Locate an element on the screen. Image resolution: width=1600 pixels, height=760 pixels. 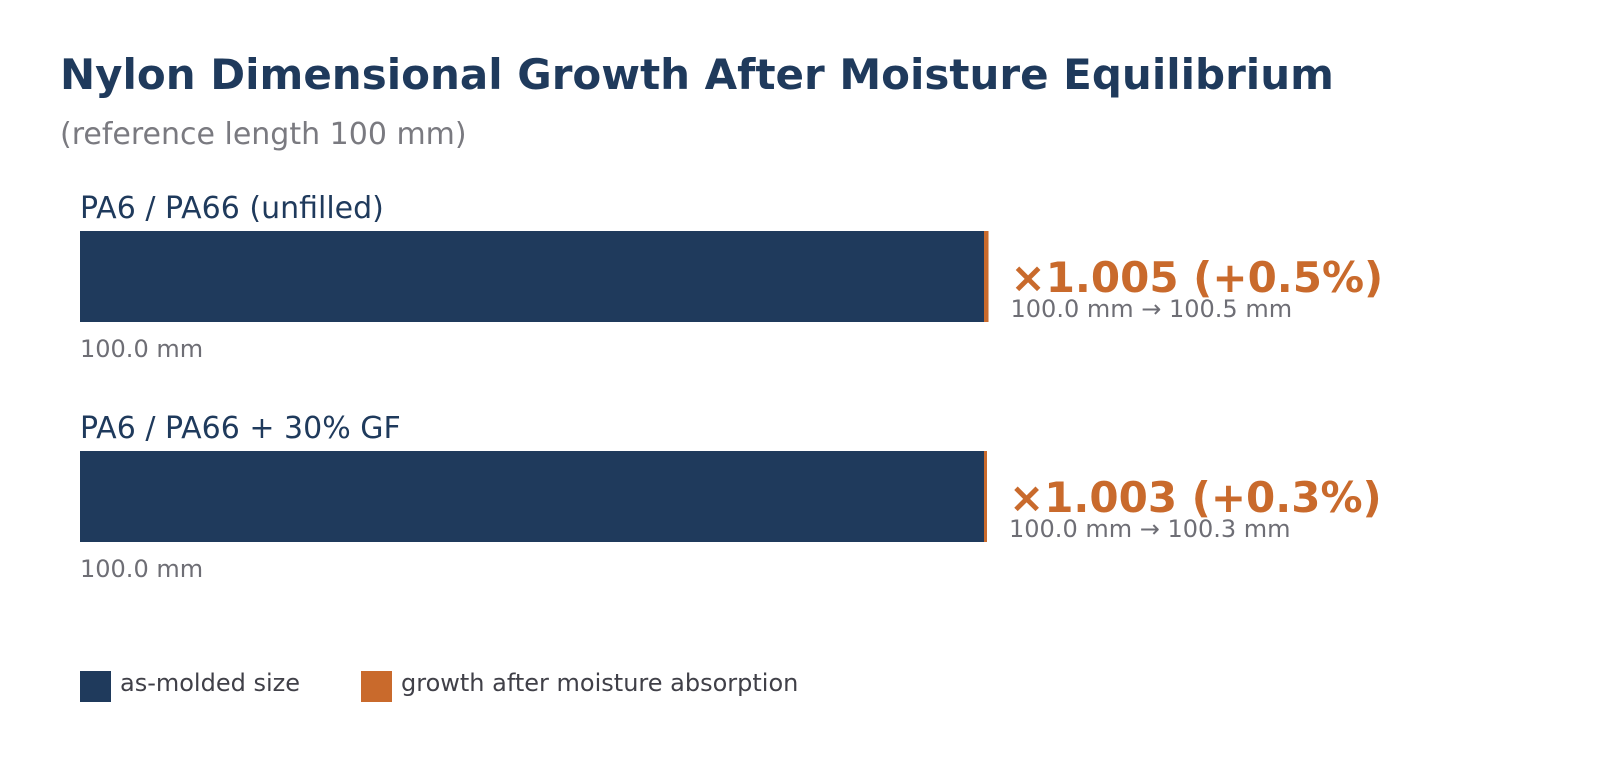
growth-factor-label: ×1.003 (+0.3%) is located at coordinates (1195, 497).